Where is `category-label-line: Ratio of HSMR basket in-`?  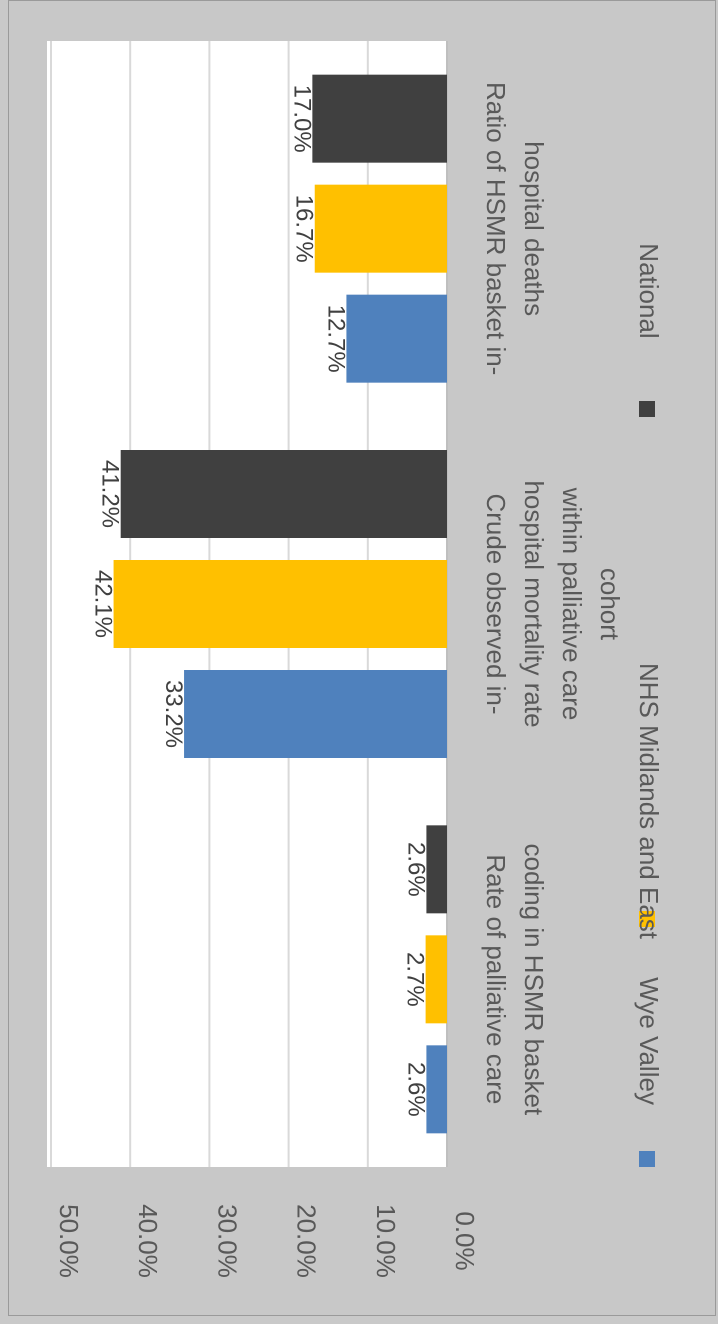 category-label-line: Ratio of HSMR basket in- is located at coordinates (496, 228).